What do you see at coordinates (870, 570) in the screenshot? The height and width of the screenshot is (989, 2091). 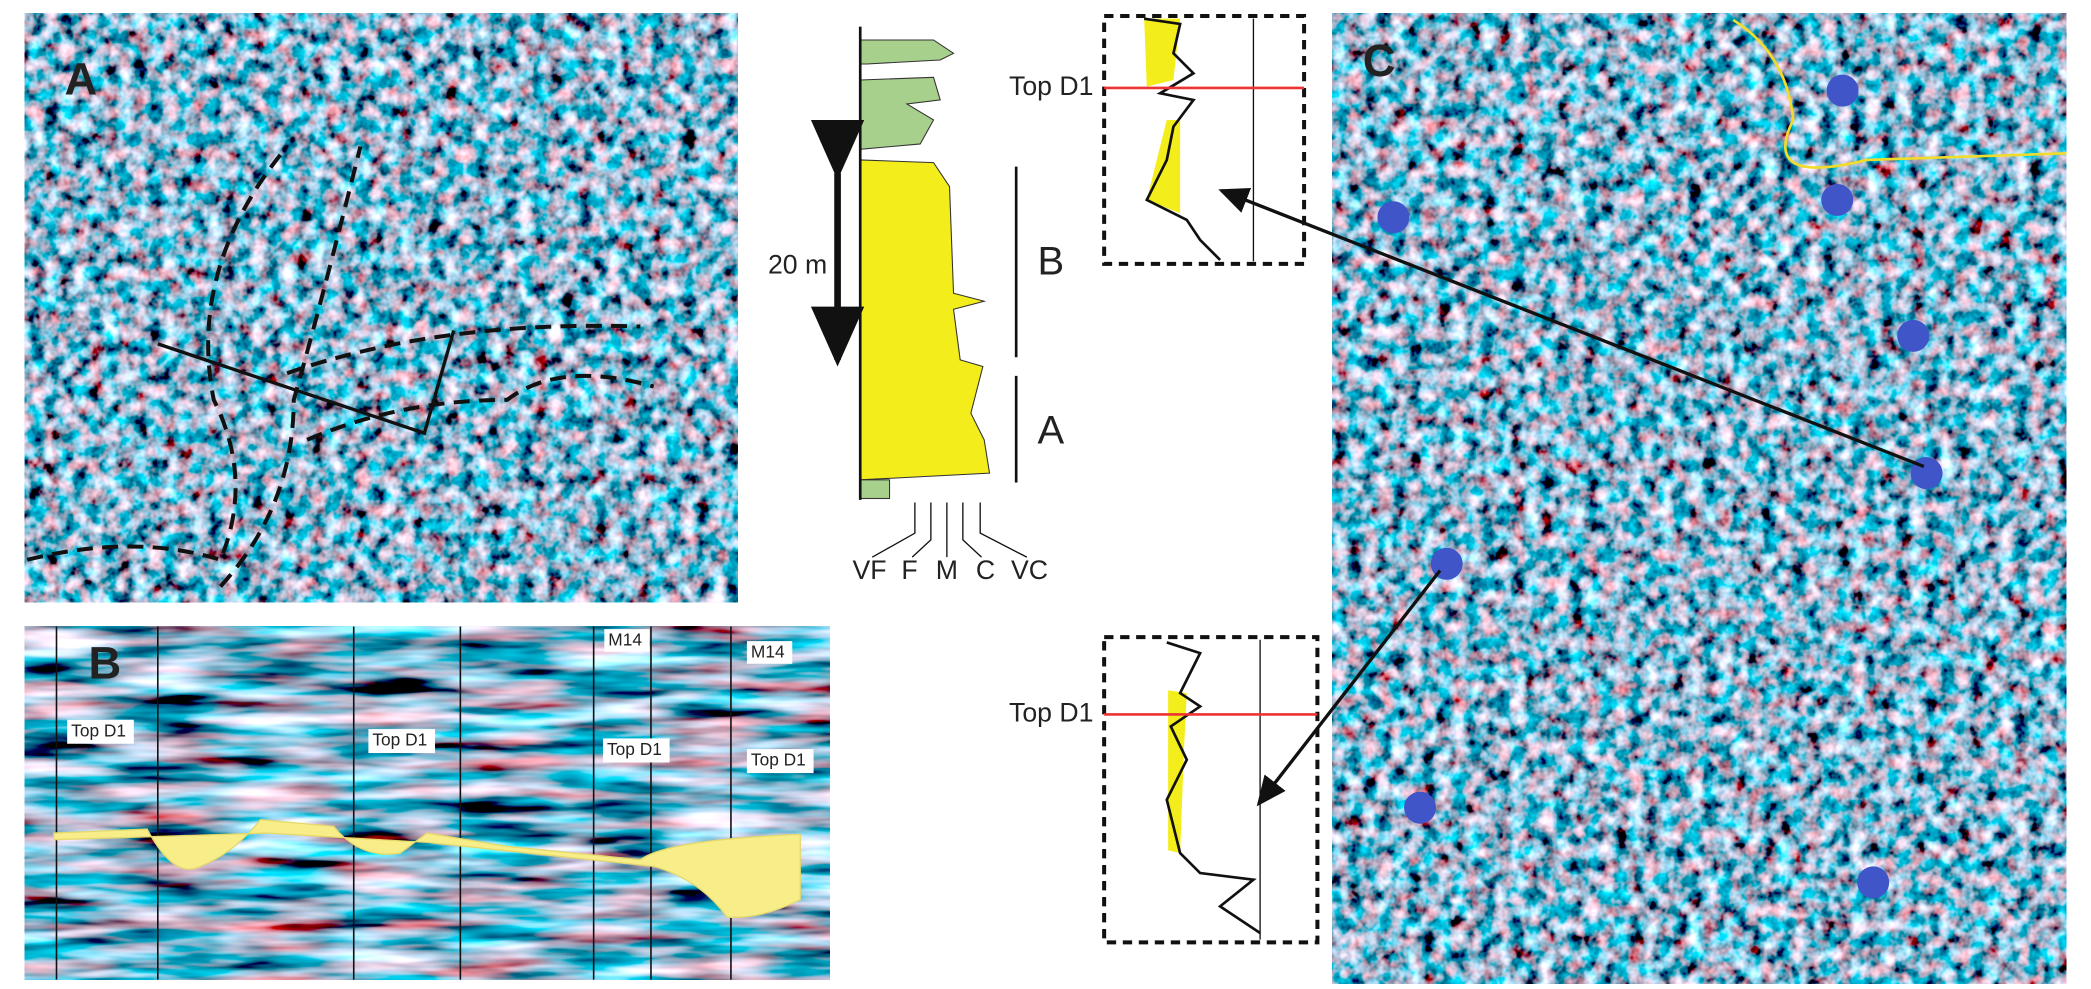 I see `grain-size-label: VF` at bounding box center [870, 570].